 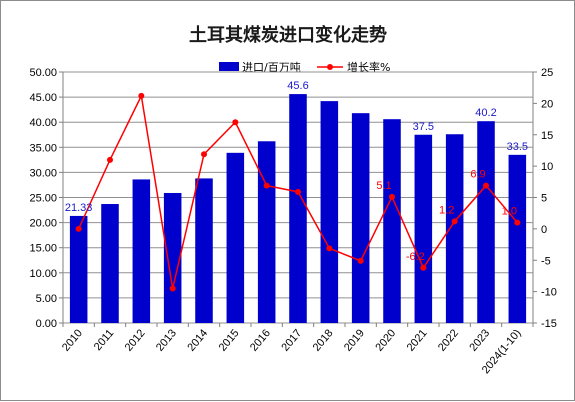 What do you see at coordinates (477, 175) in the screenshot?
I see `line-data-label: 6.9` at bounding box center [477, 175].